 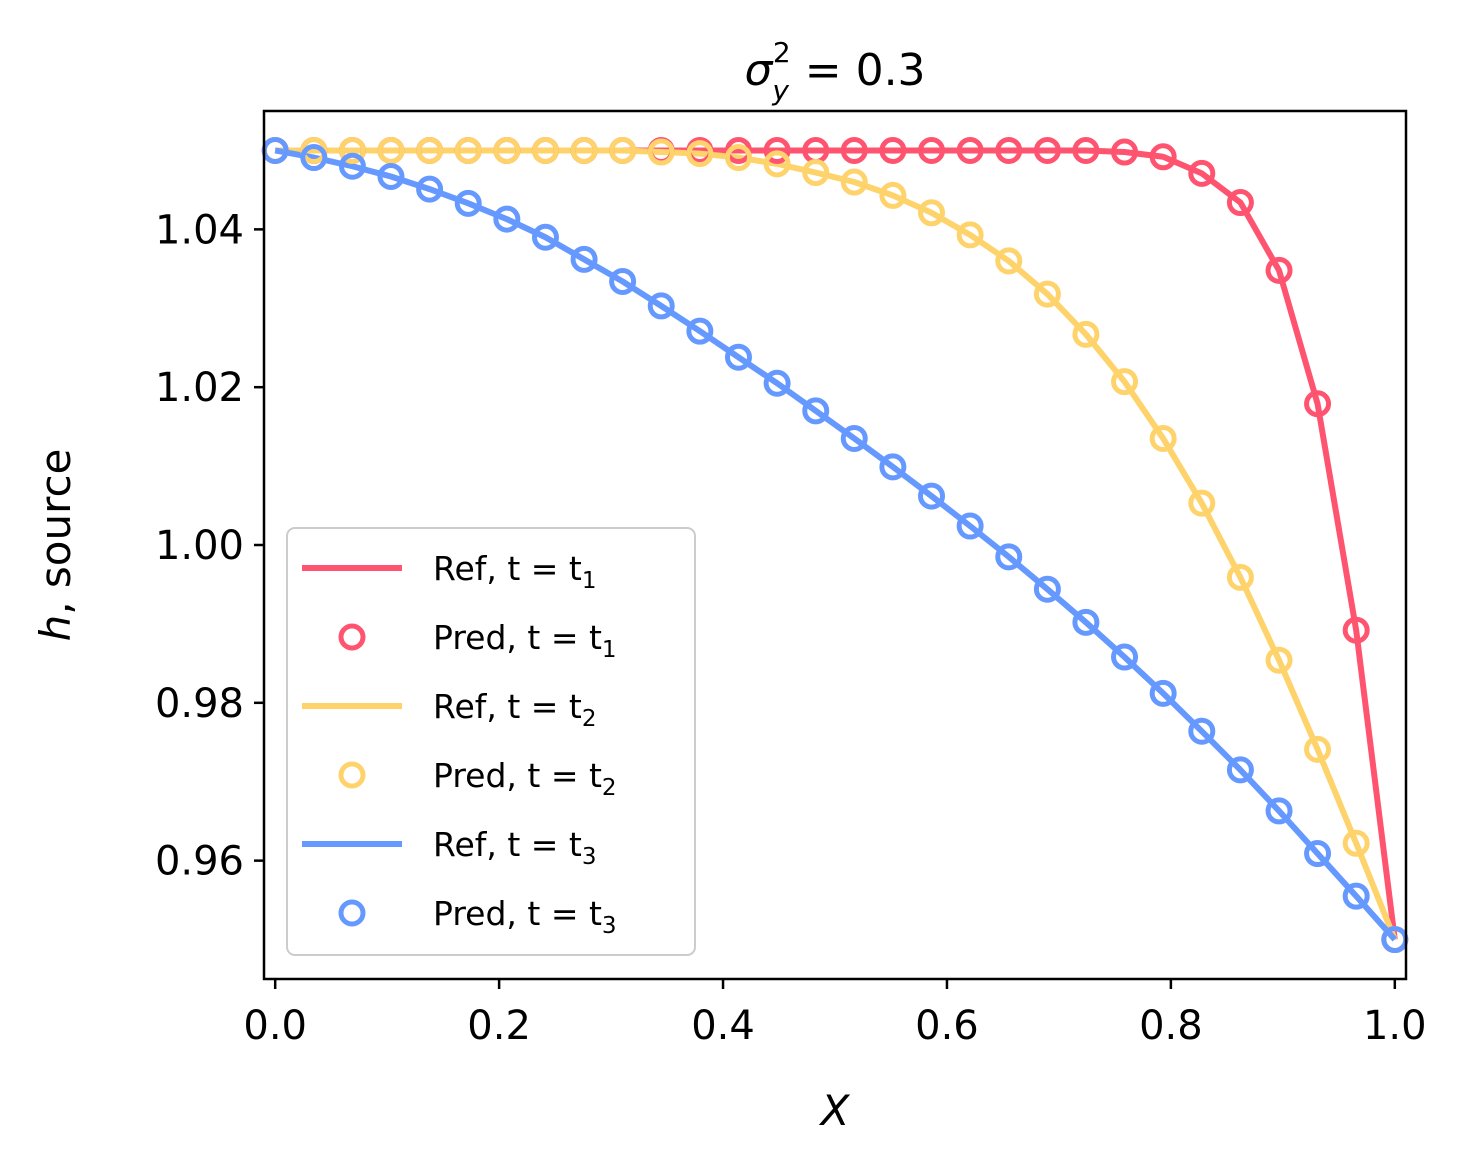 What do you see at coordinates (515, 709) in the screenshot?
I see `legend-label-ref-t2: Ref, t = t2` at bounding box center [515, 709].